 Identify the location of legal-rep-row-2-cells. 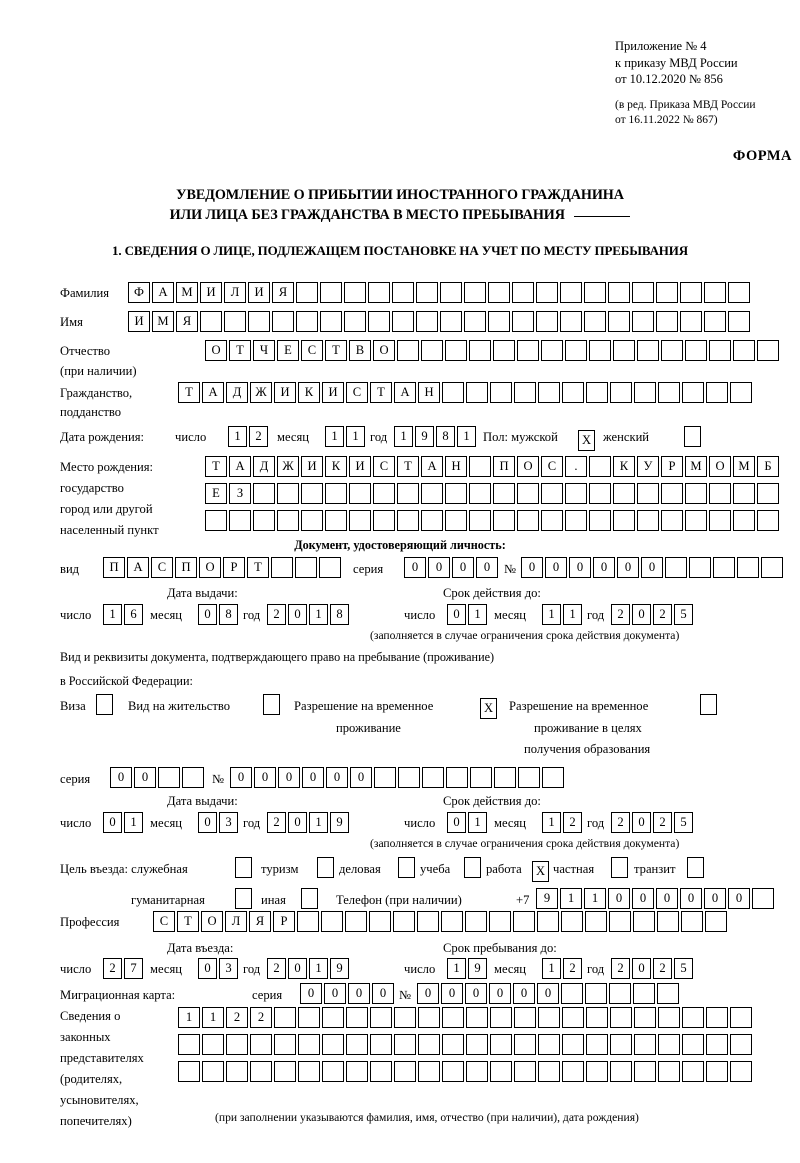
(465, 1044).